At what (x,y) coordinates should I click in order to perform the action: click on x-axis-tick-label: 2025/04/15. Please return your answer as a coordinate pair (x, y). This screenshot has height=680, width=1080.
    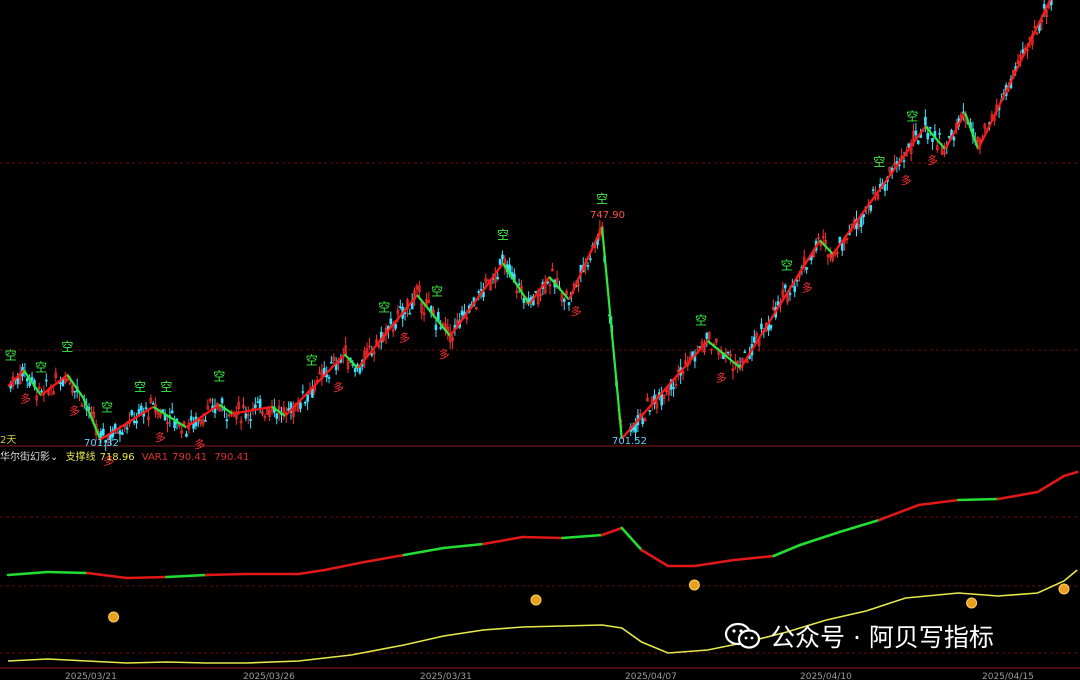
    Looking at the image, I should click on (1008, 676).